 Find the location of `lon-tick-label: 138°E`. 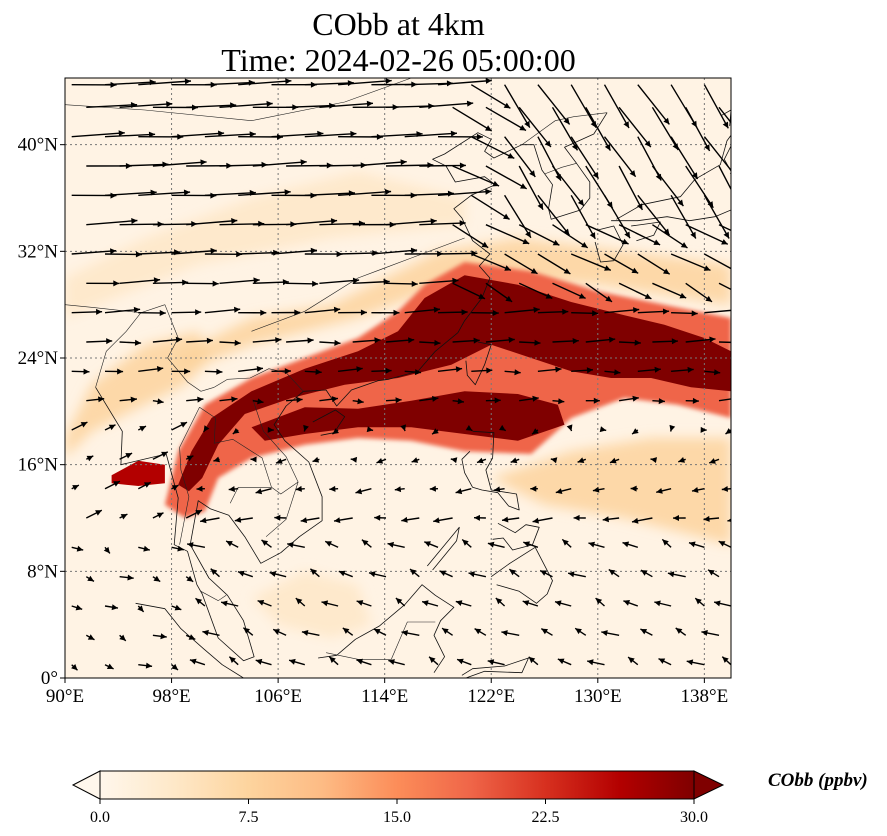

lon-tick-label: 138°E is located at coordinates (705, 696).